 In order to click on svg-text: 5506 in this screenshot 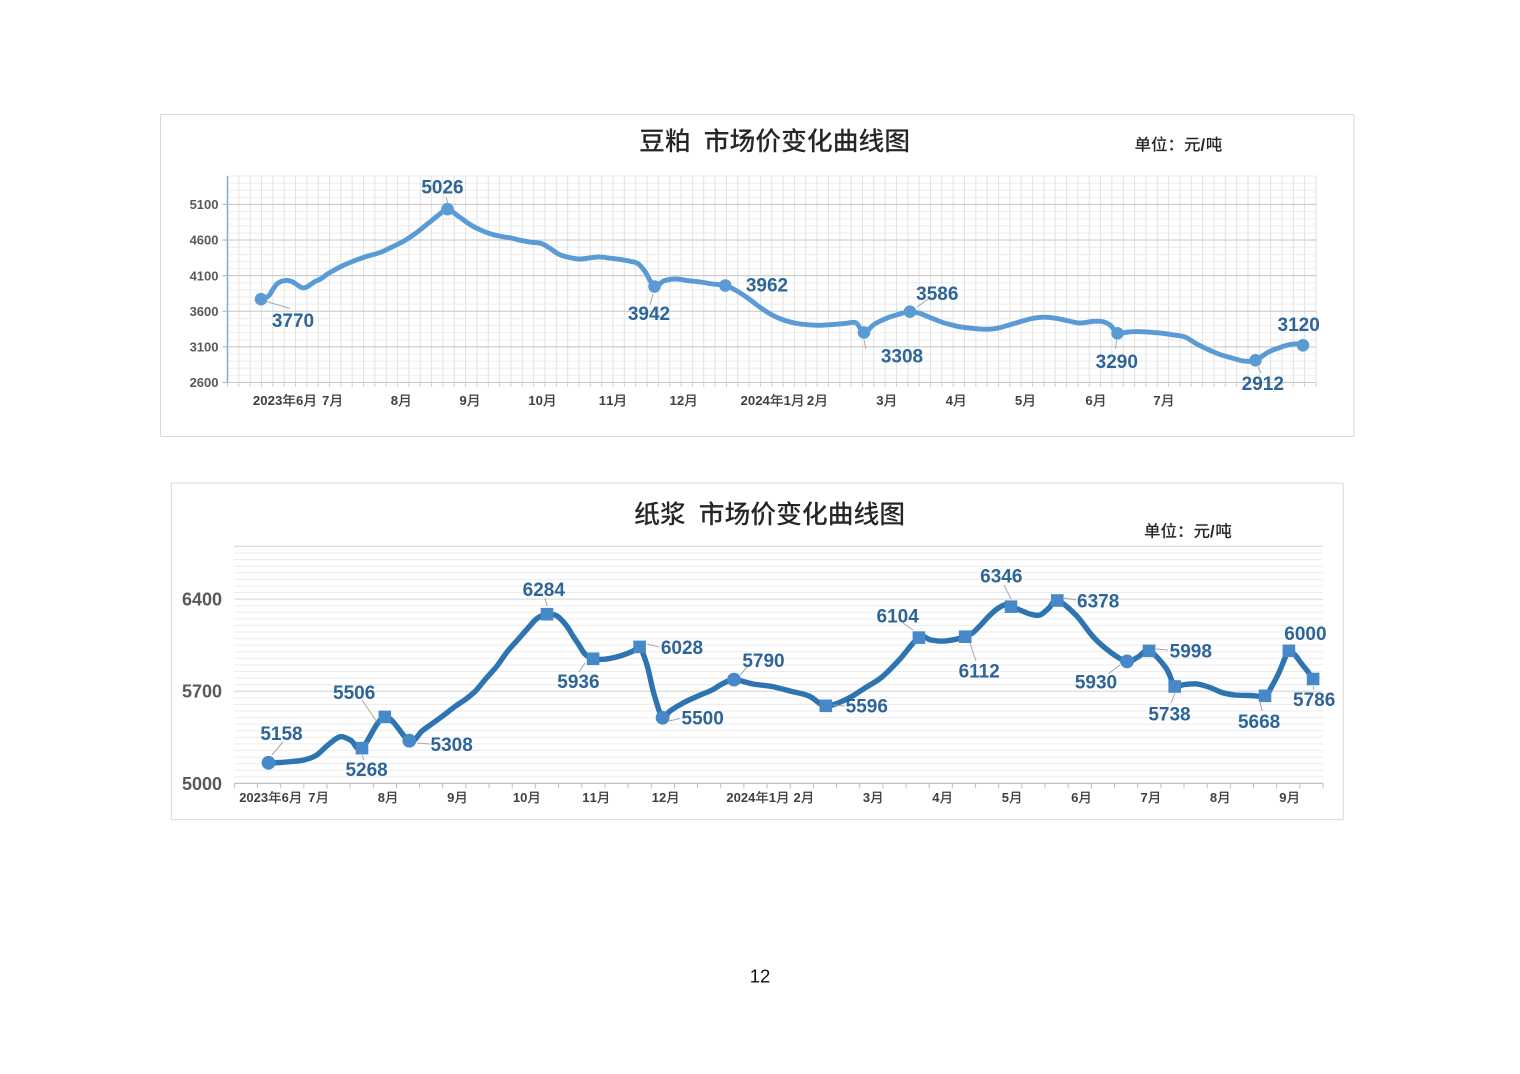, I will do `click(354, 693)`.